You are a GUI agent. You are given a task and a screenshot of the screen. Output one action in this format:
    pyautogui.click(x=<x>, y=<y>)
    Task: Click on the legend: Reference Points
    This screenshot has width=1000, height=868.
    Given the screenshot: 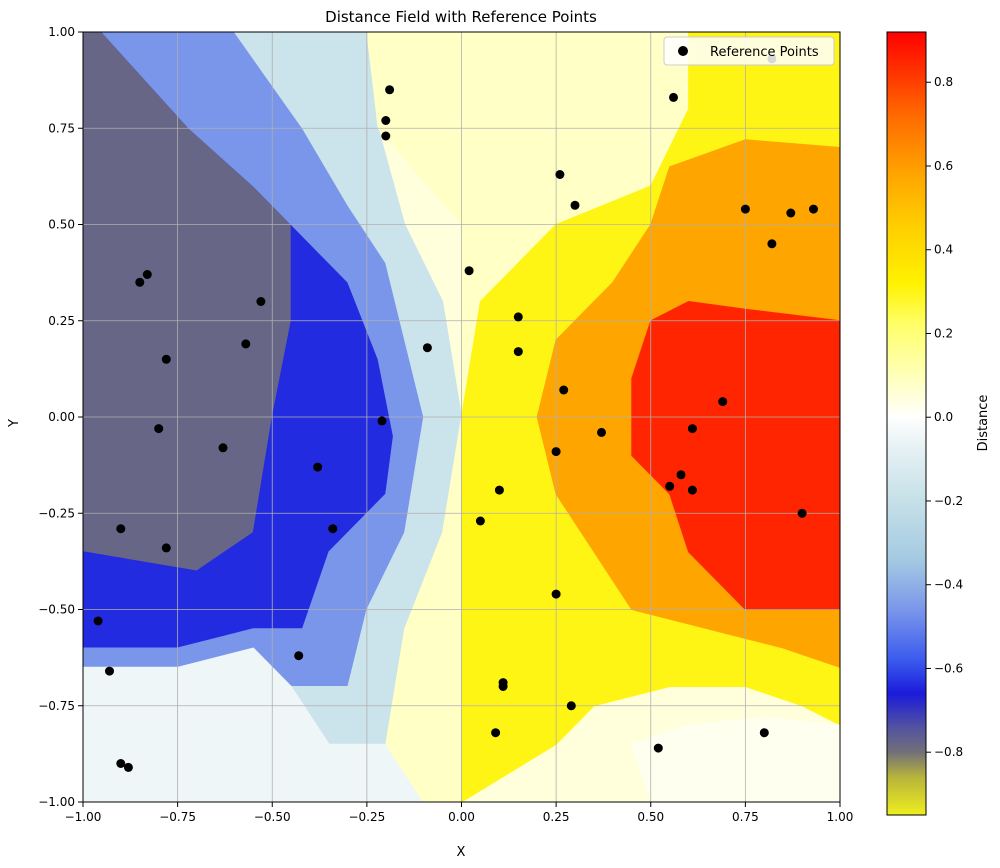 What is the action you would take?
    pyautogui.click(x=749, y=51)
    